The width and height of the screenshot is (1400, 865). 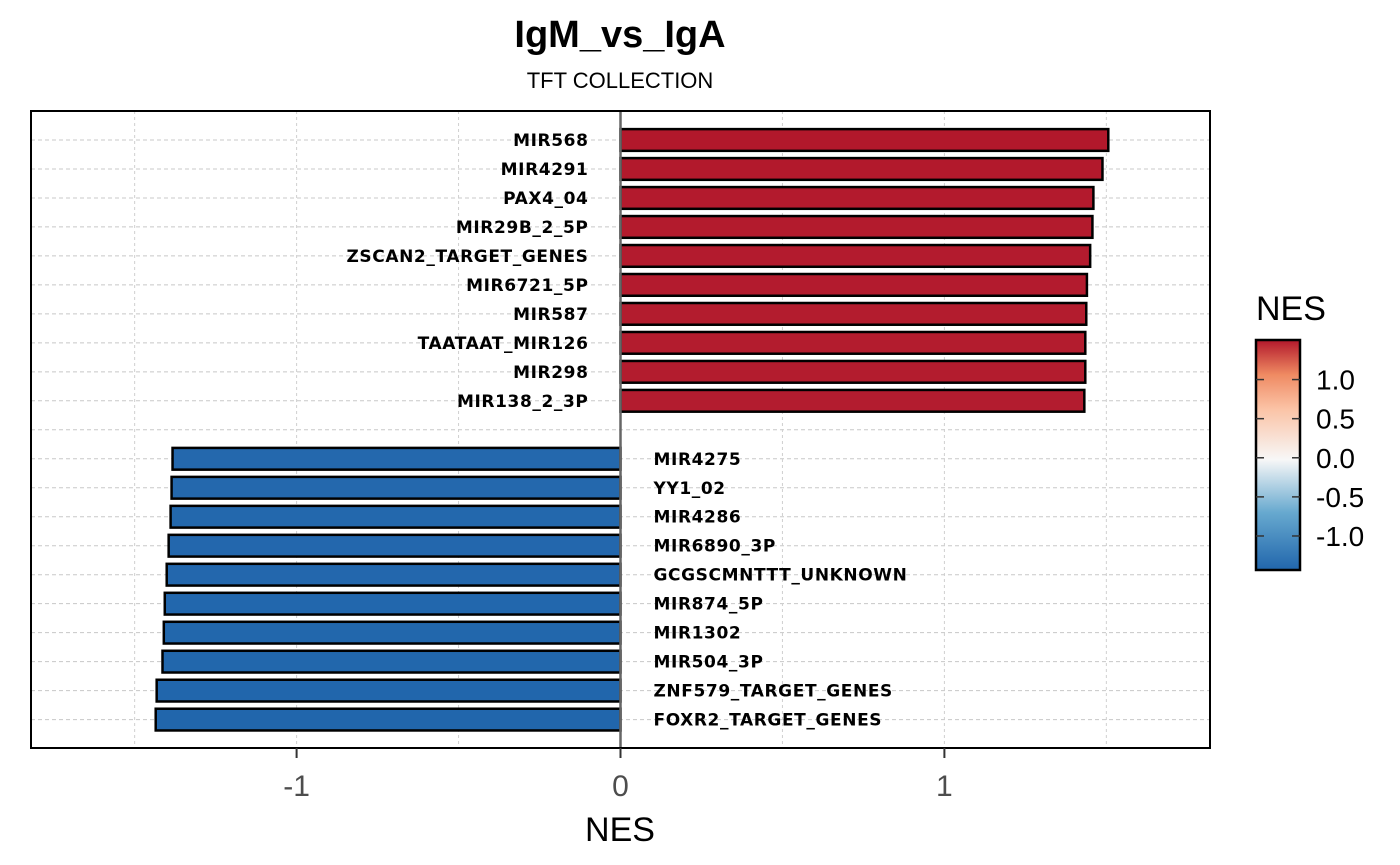 I want to click on x-tick-label: -1, so click(x=296, y=786).